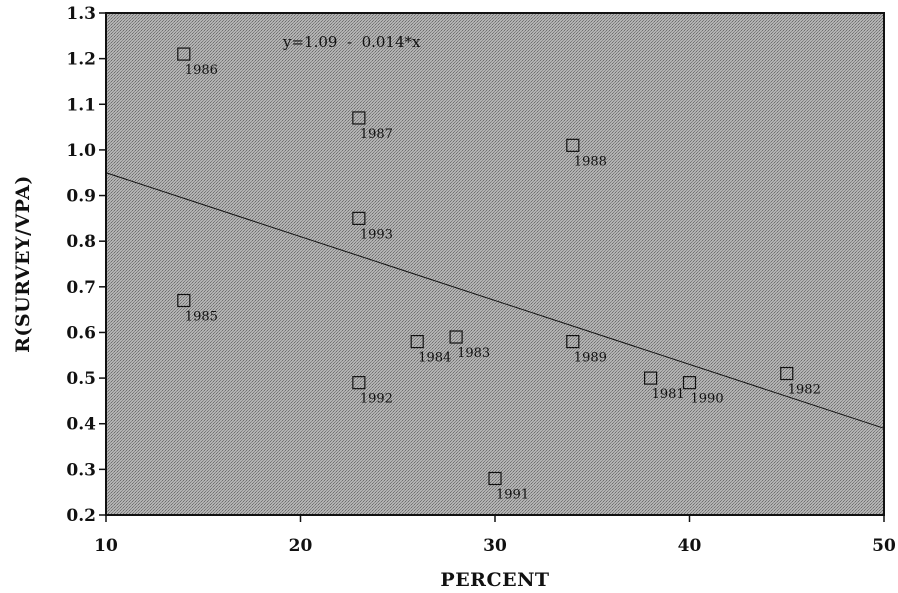  What do you see at coordinates (376, 134) in the screenshot?
I see `data-point-label: 1987` at bounding box center [376, 134].